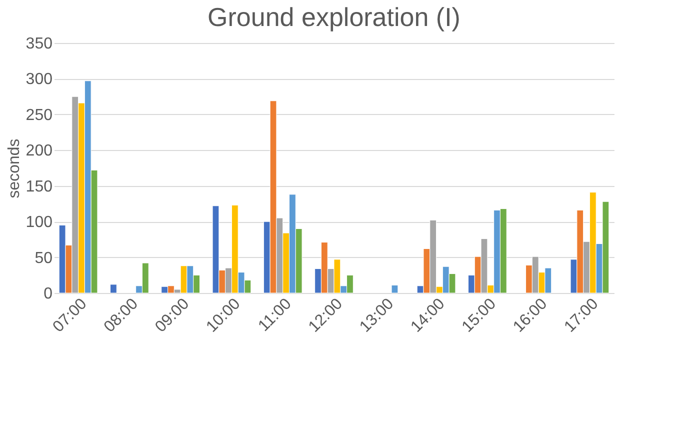 The height and width of the screenshot is (435, 684). Describe the element at coordinates (43, 258) in the screenshot. I see `y-tick-label: 50` at that location.